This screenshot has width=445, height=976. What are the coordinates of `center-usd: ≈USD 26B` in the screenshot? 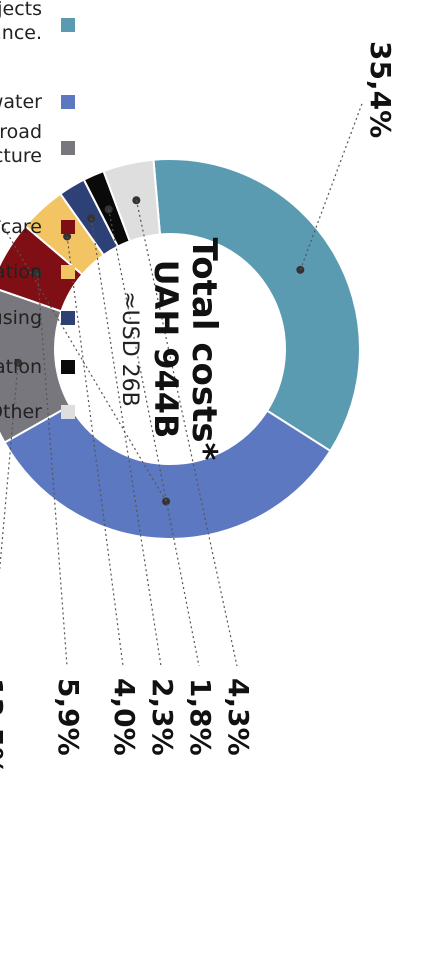 It's located at (129, 349).